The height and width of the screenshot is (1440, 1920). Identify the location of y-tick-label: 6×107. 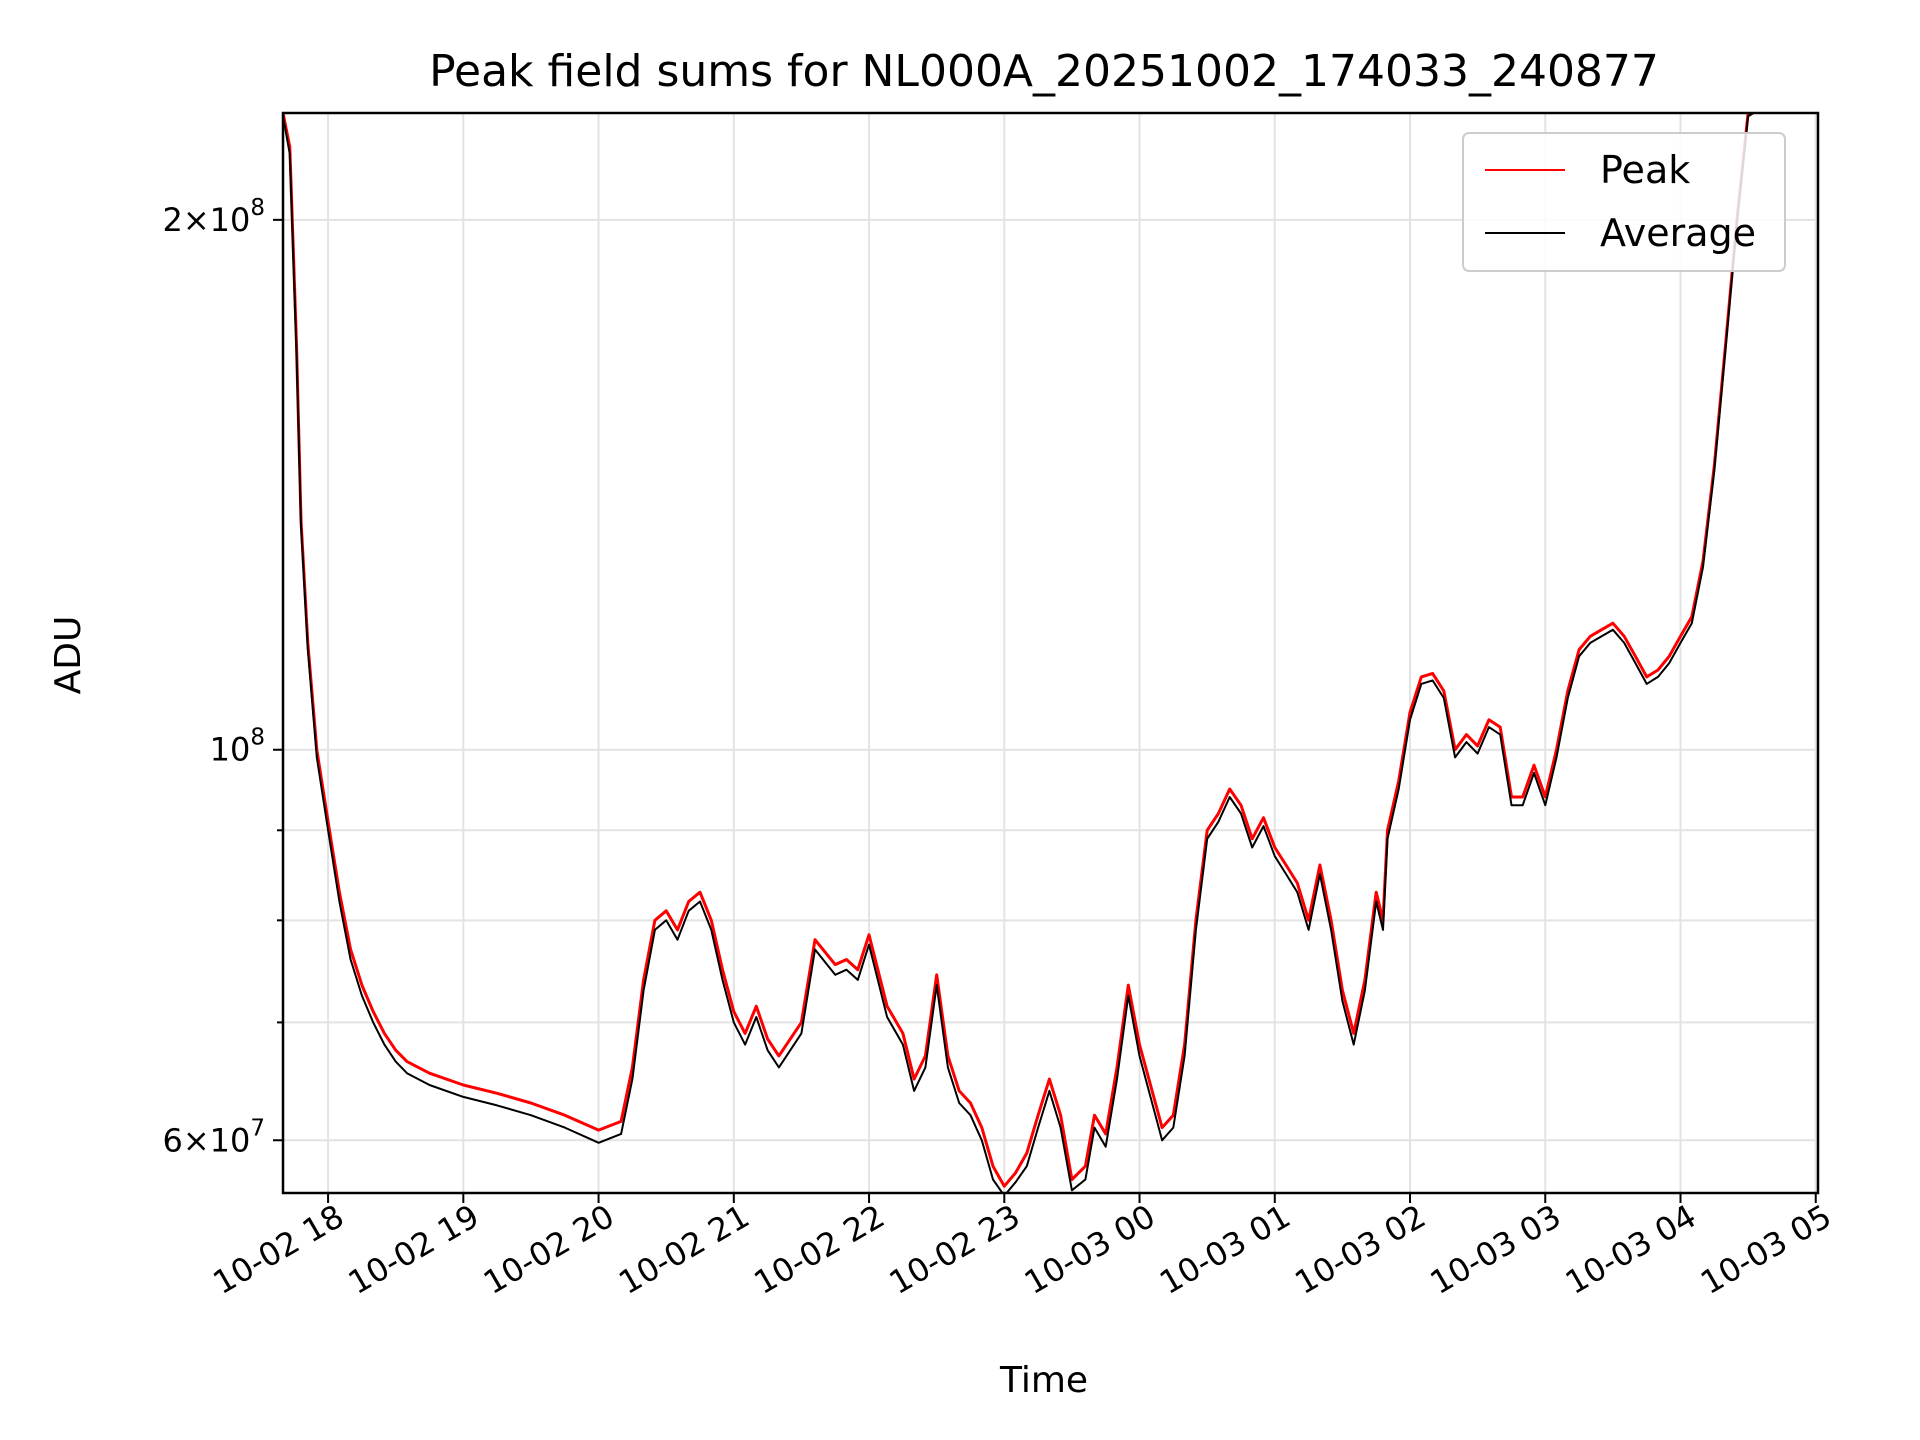
(213, 1137).